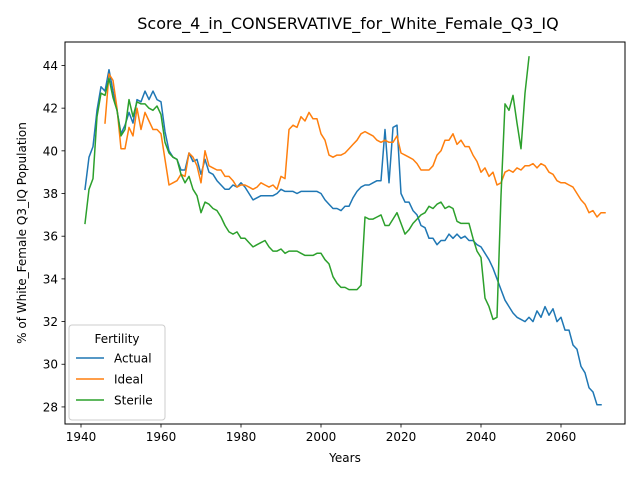 The image size is (640, 480). What do you see at coordinates (50, 109) in the screenshot?
I see `y-tick-label: 42` at bounding box center [50, 109].